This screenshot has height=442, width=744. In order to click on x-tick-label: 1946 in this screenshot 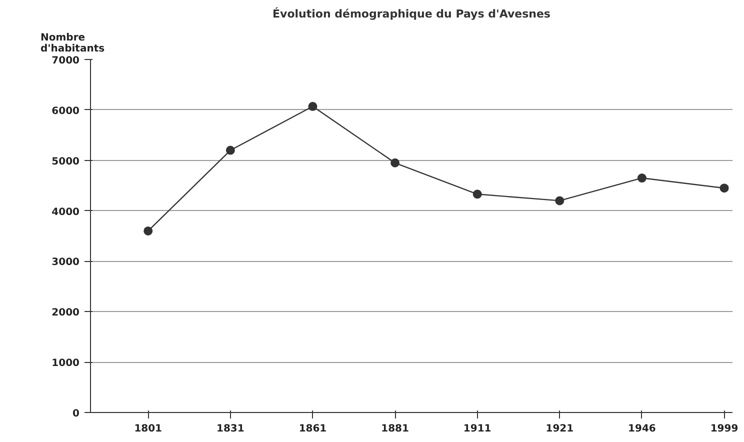, I will do `click(642, 429)`.